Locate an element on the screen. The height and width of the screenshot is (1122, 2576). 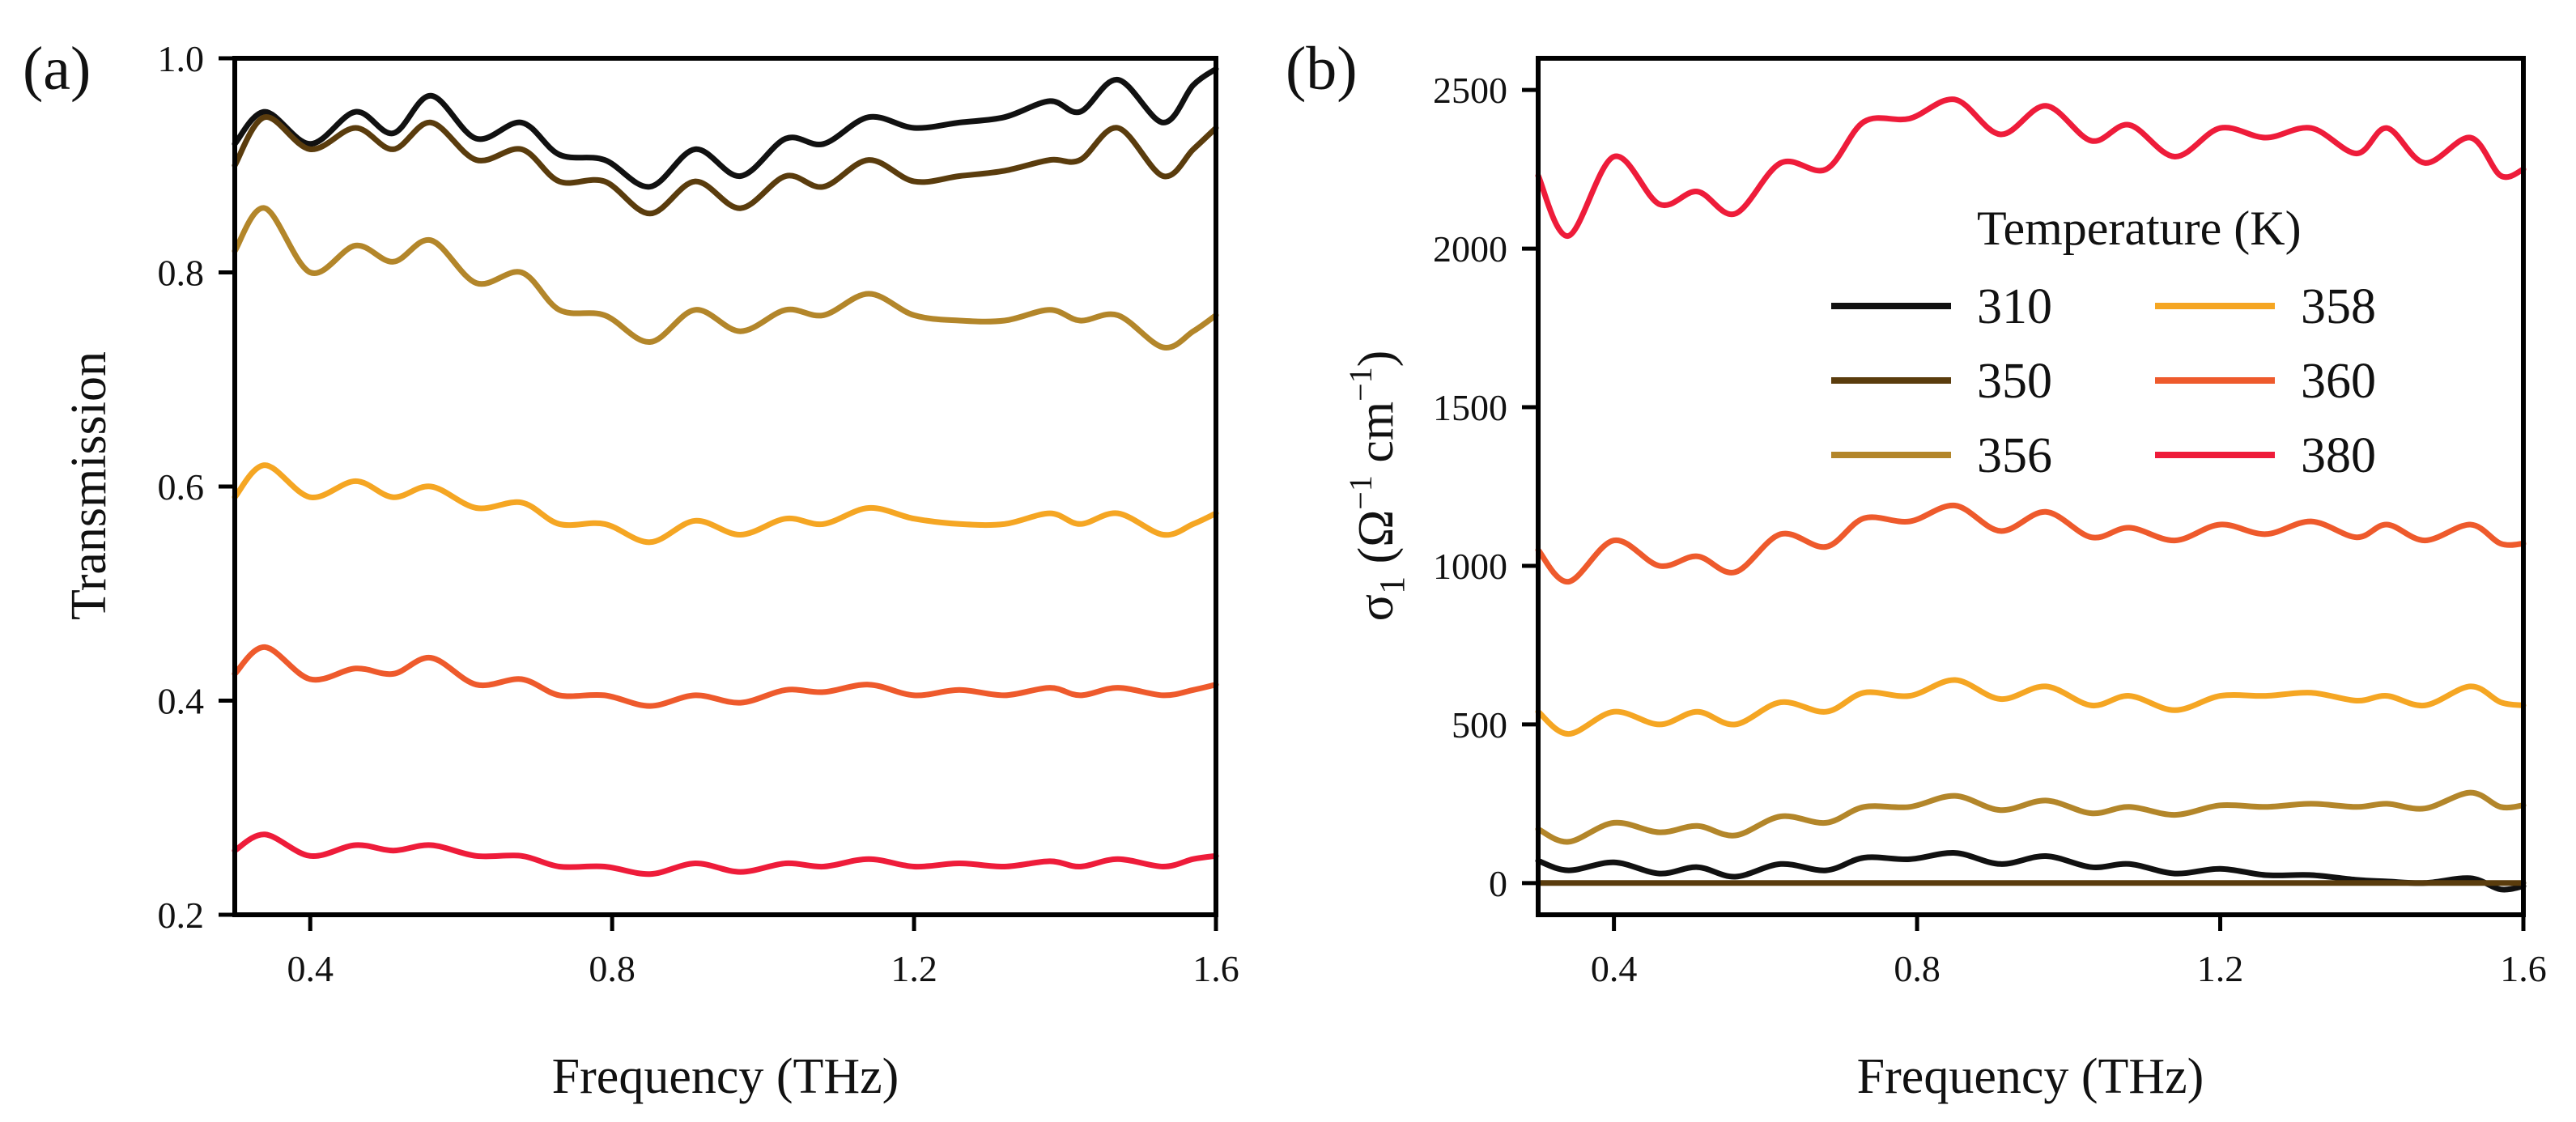
legend-title: Temperature (K) is located at coordinates (2139, 228).